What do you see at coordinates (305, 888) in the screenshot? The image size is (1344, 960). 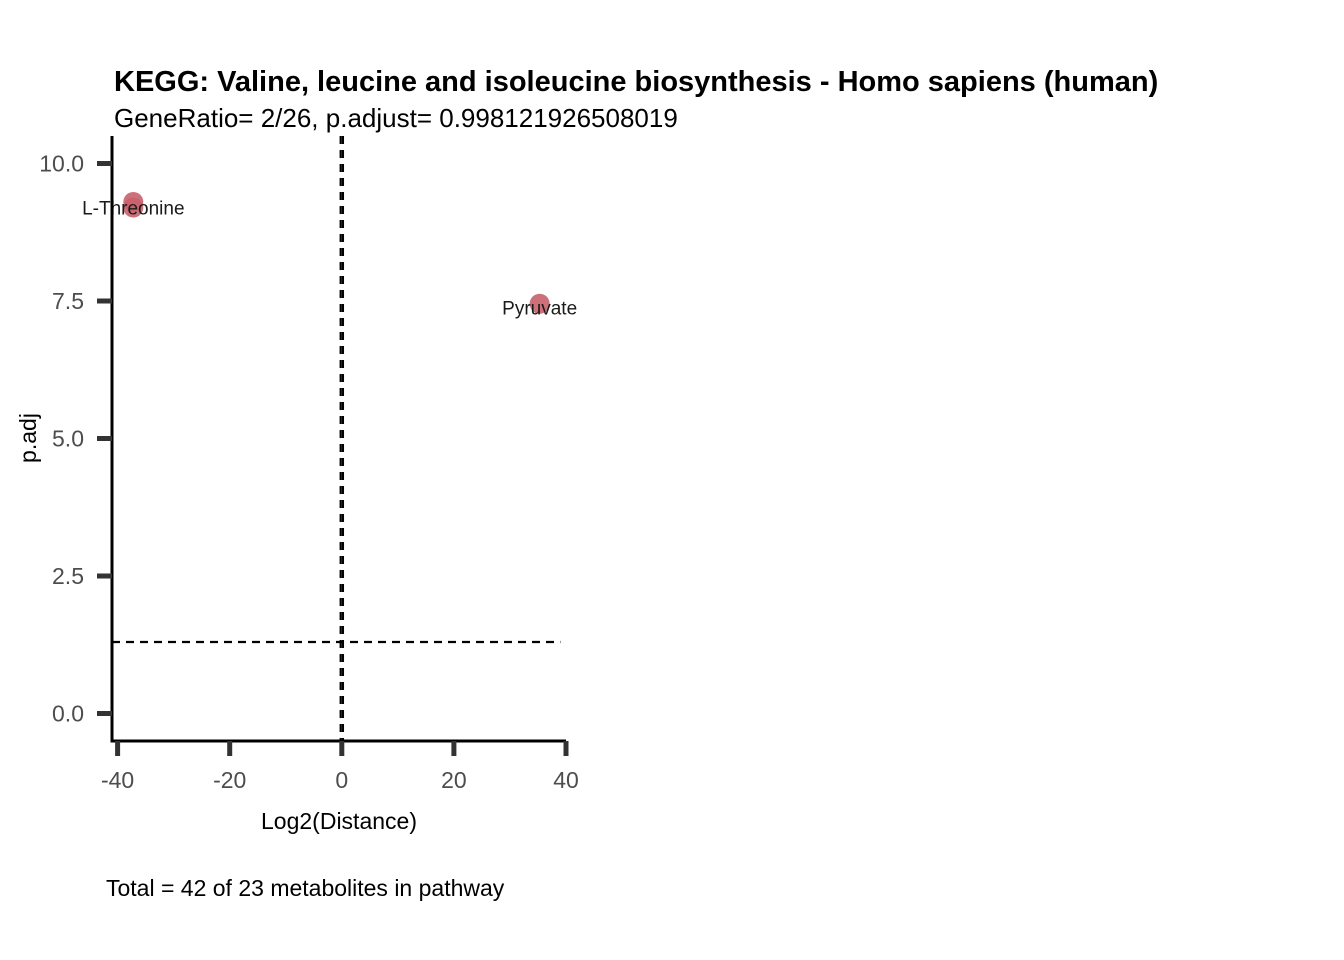 I see `chart-caption: Total = 42 of 23 metabolites in pathway` at bounding box center [305, 888].